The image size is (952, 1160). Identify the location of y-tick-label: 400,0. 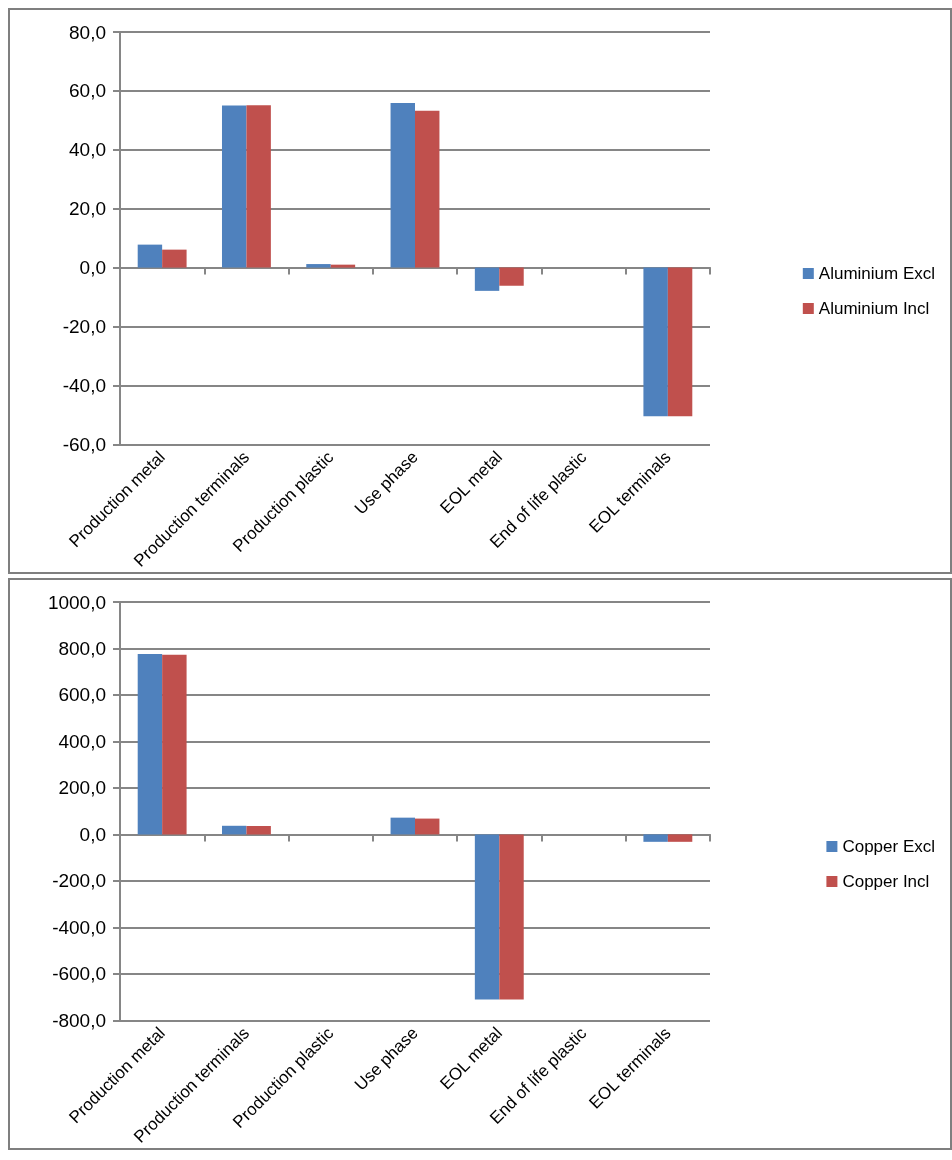
(82, 741).